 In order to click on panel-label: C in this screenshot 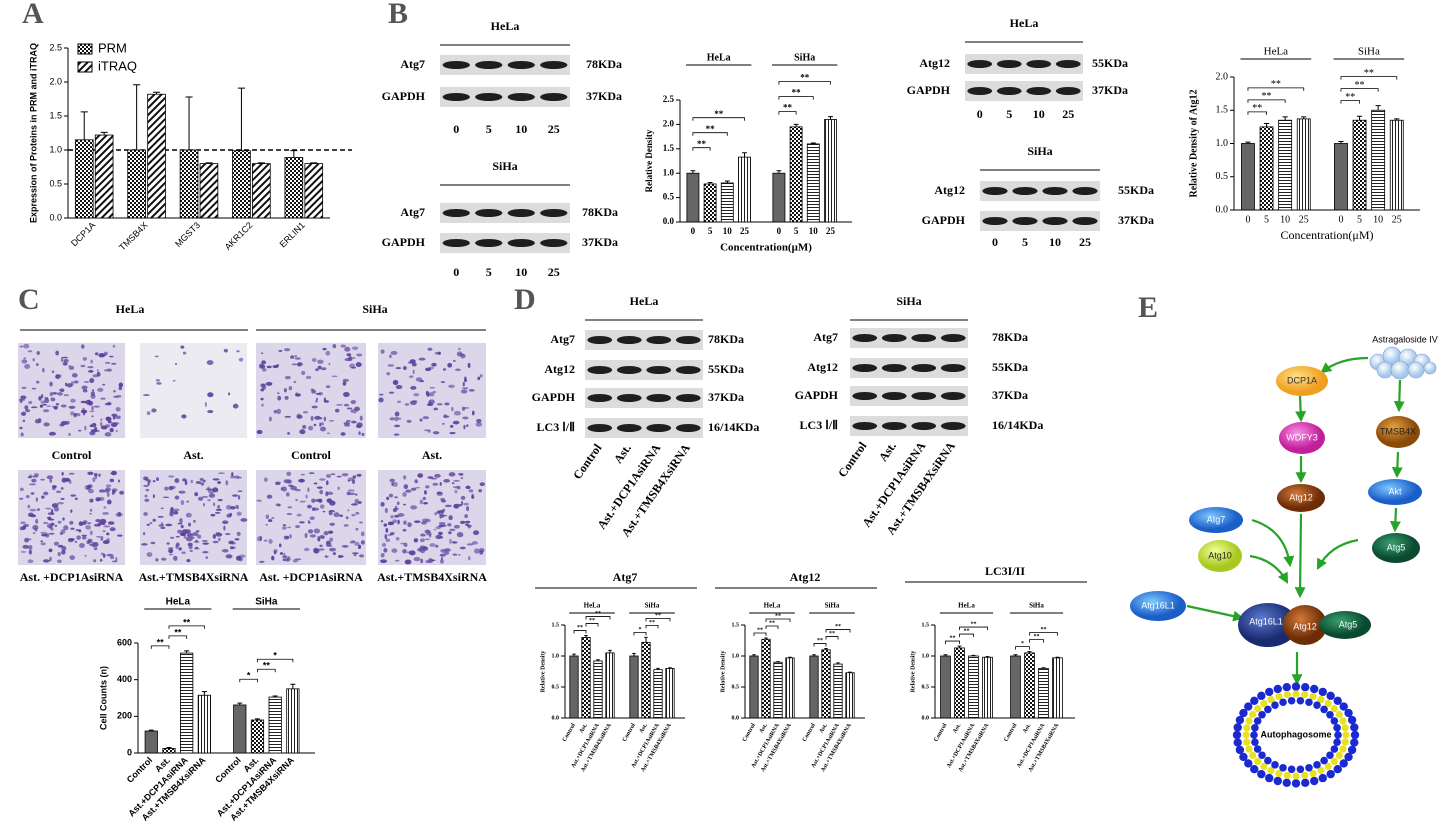, I will do `click(29, 299)`.